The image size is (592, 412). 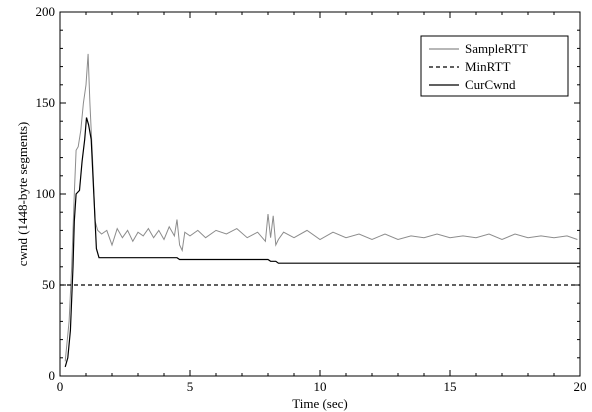 I want to click on x-tick-label-3: 15, so click(x=450, y=386).